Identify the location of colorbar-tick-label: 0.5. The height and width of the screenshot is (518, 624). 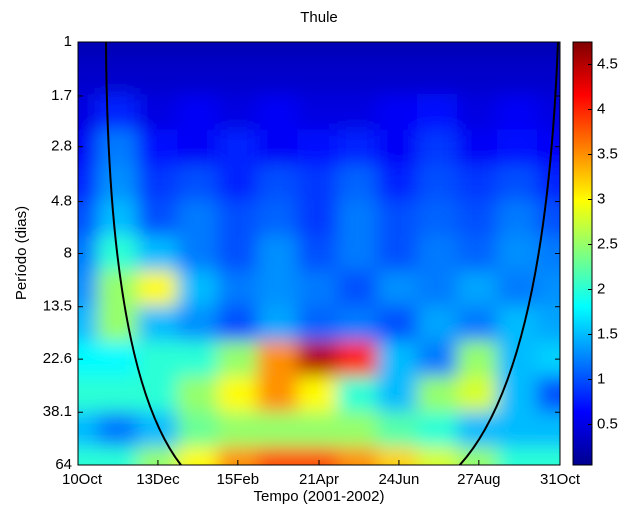
(607, 423).